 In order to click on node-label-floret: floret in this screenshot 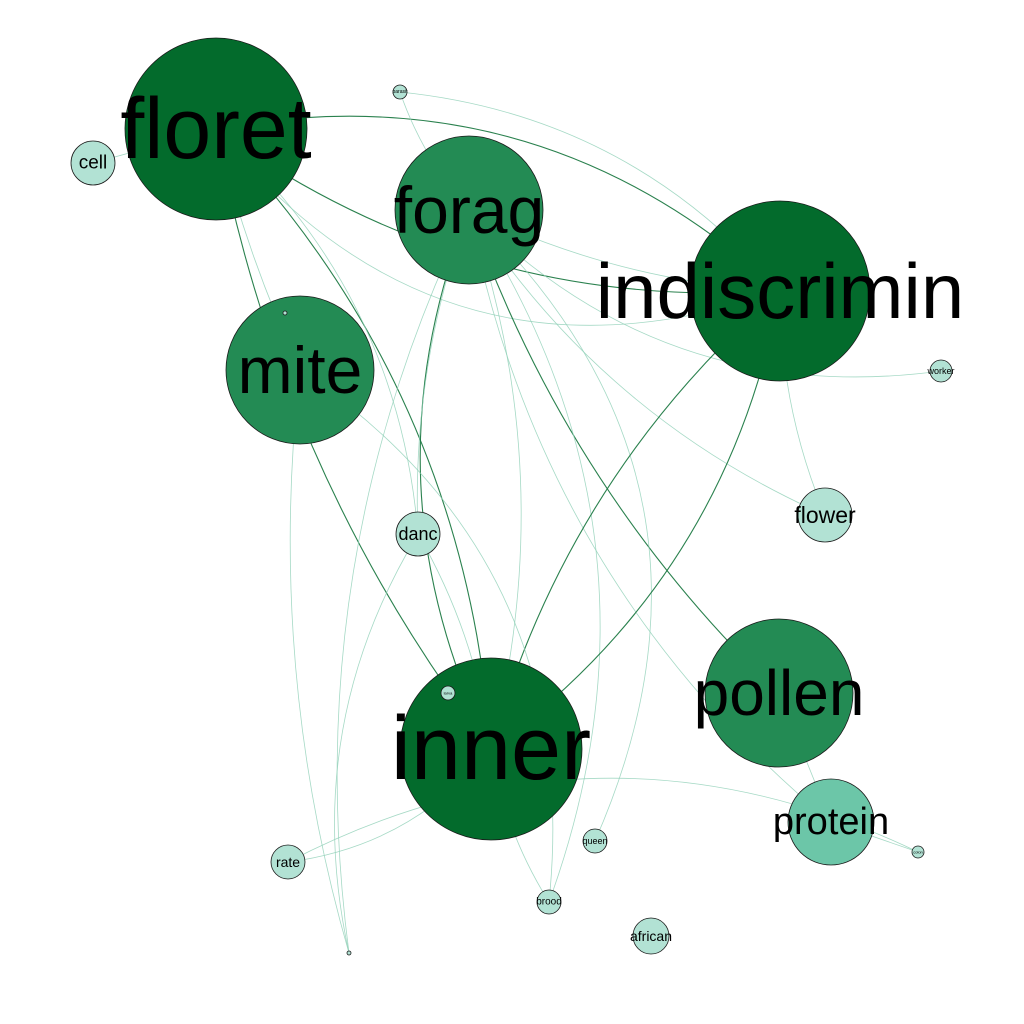, I will do `click(215, 129)`.